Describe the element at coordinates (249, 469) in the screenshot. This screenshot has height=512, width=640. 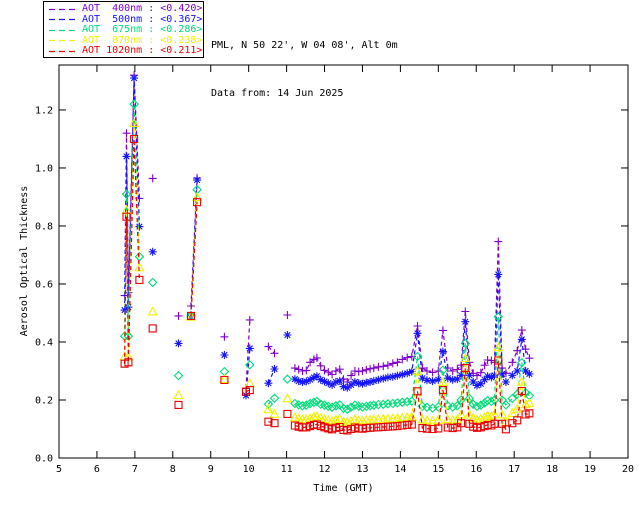
I see `x-tick-label: 10` at that location.